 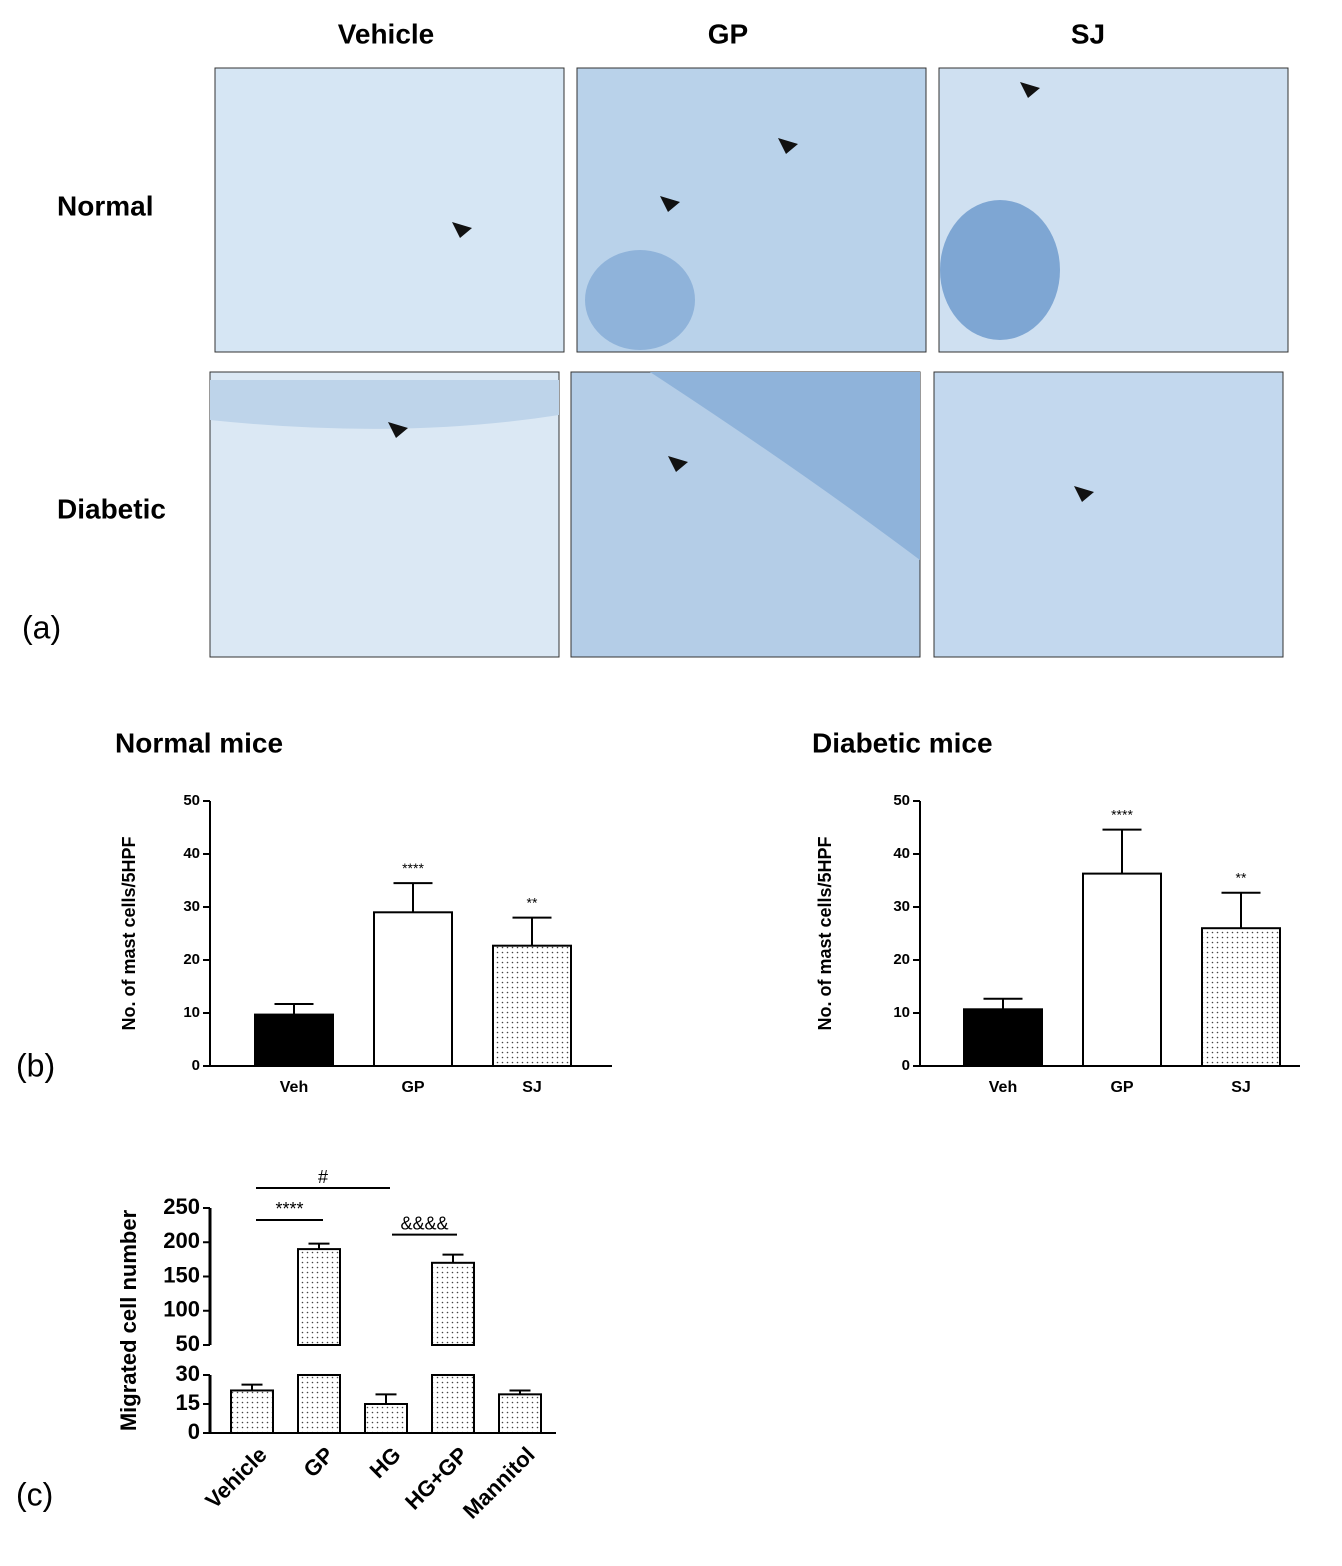 What do you see at coordinates (188, 1402) in the screenshot?
I see `y-tick-label: 15` at bounding box center [188, 1402].